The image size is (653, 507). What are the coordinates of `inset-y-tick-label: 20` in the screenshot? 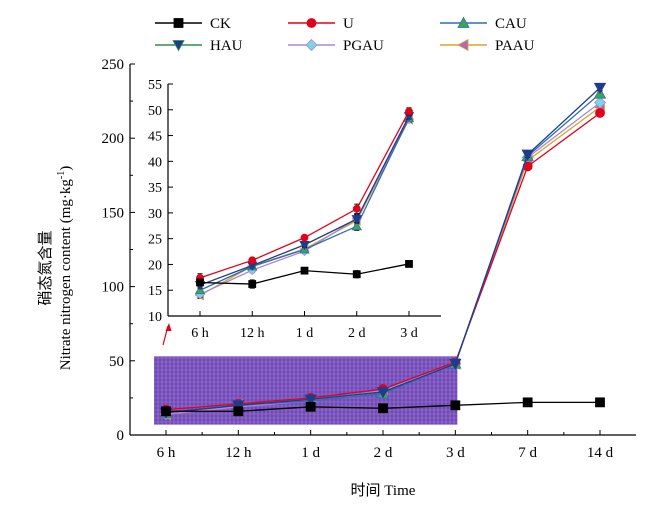 It's located at (155, 265).